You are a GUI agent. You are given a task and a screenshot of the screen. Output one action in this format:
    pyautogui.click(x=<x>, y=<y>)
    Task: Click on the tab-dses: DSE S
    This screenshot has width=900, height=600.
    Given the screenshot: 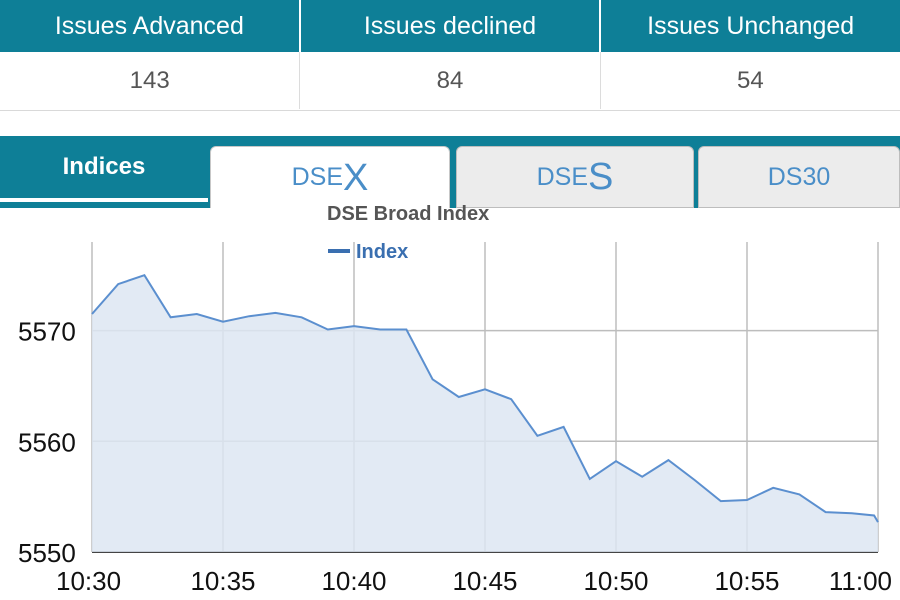 What is the action you would take?
    pyautogui.click(x=575, y=177)
    